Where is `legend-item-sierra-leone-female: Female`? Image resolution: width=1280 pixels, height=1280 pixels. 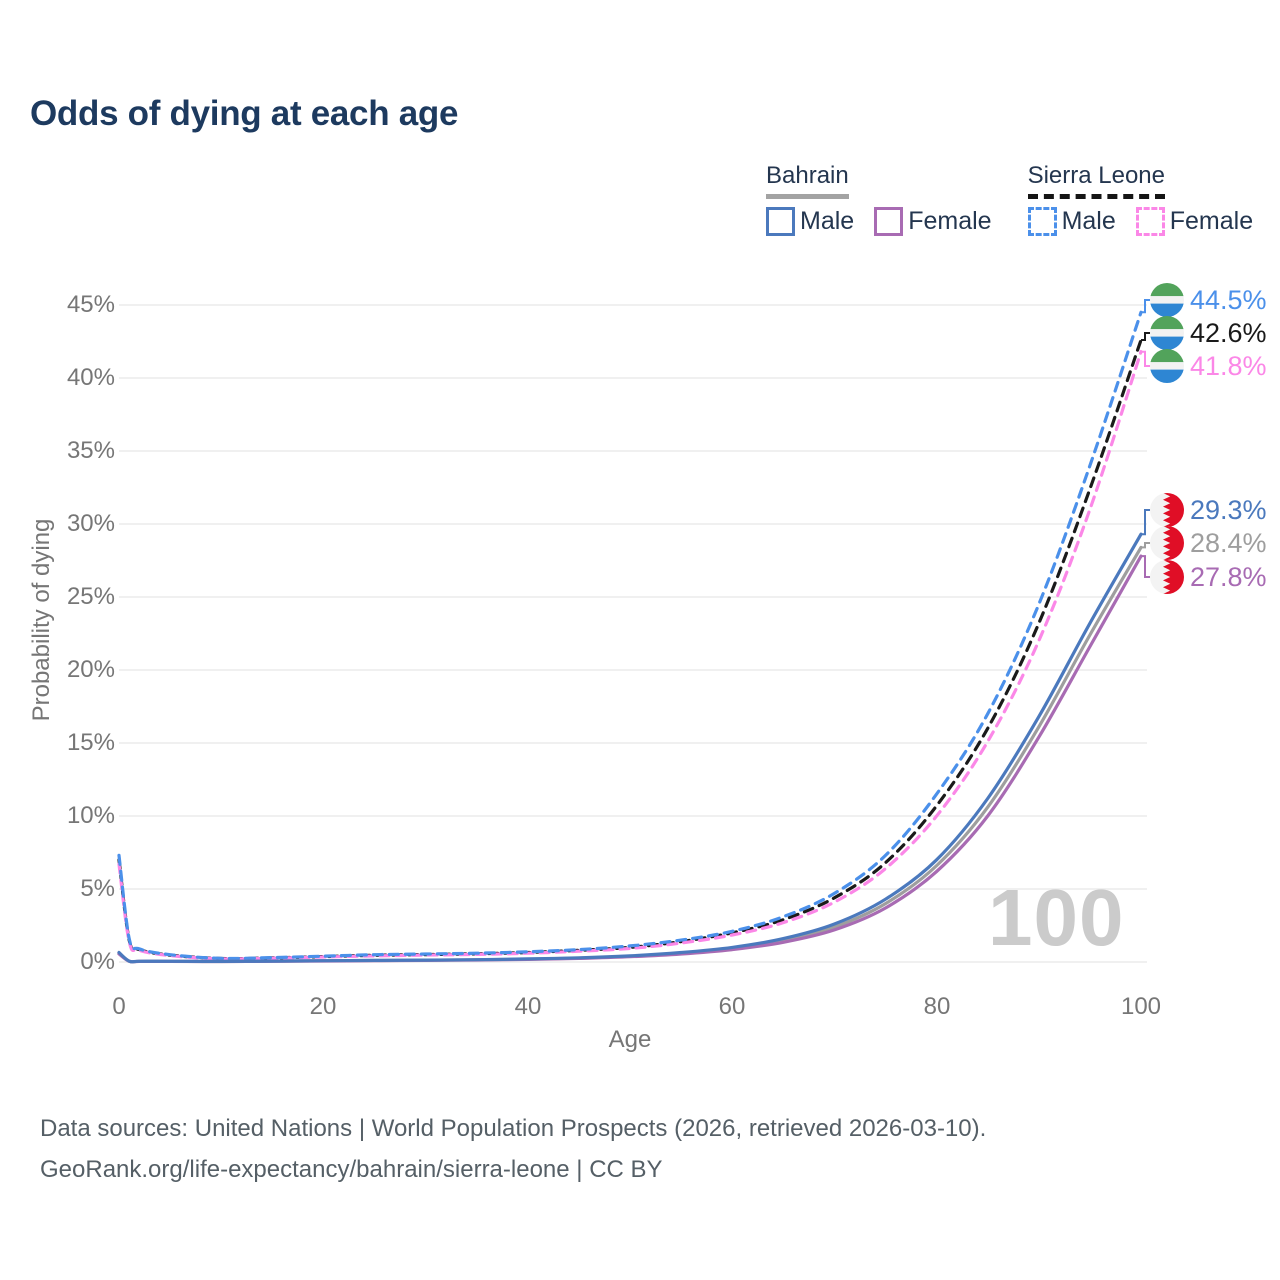
legend-item-sierra-leone-female: Female is located at coordinates (1194, 221).